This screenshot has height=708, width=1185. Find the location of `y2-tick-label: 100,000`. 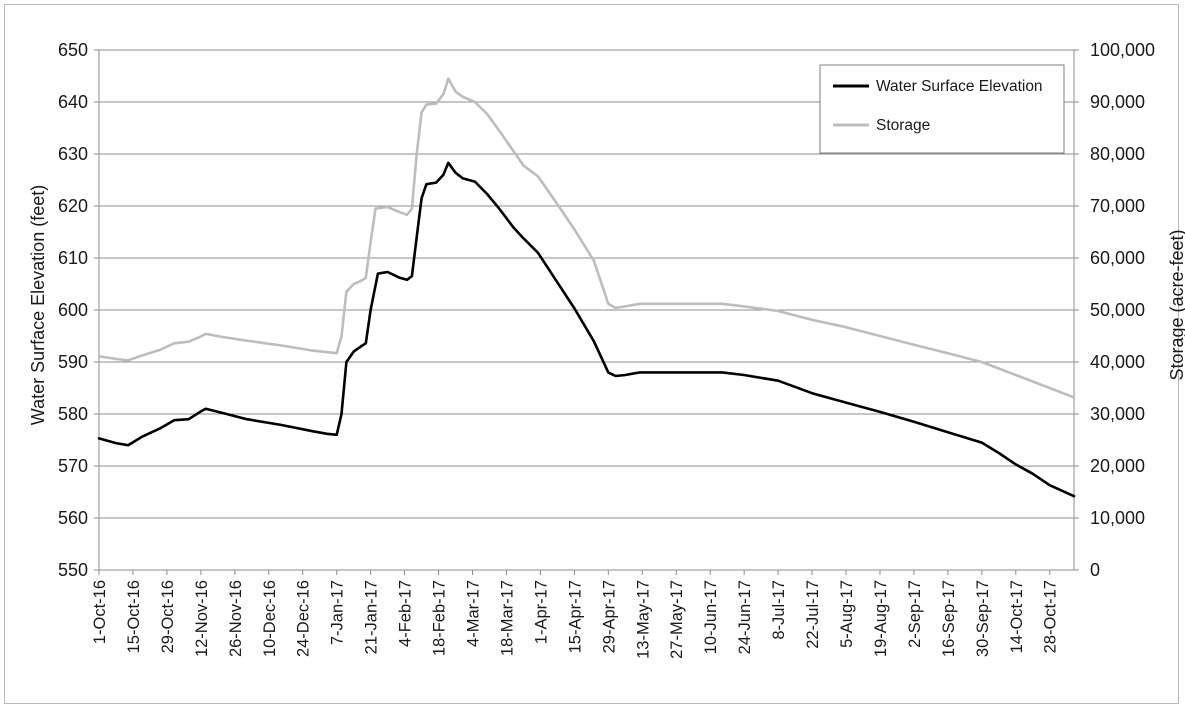

y2-tick-label: 100,000 is located at coordinates (1122, 50).